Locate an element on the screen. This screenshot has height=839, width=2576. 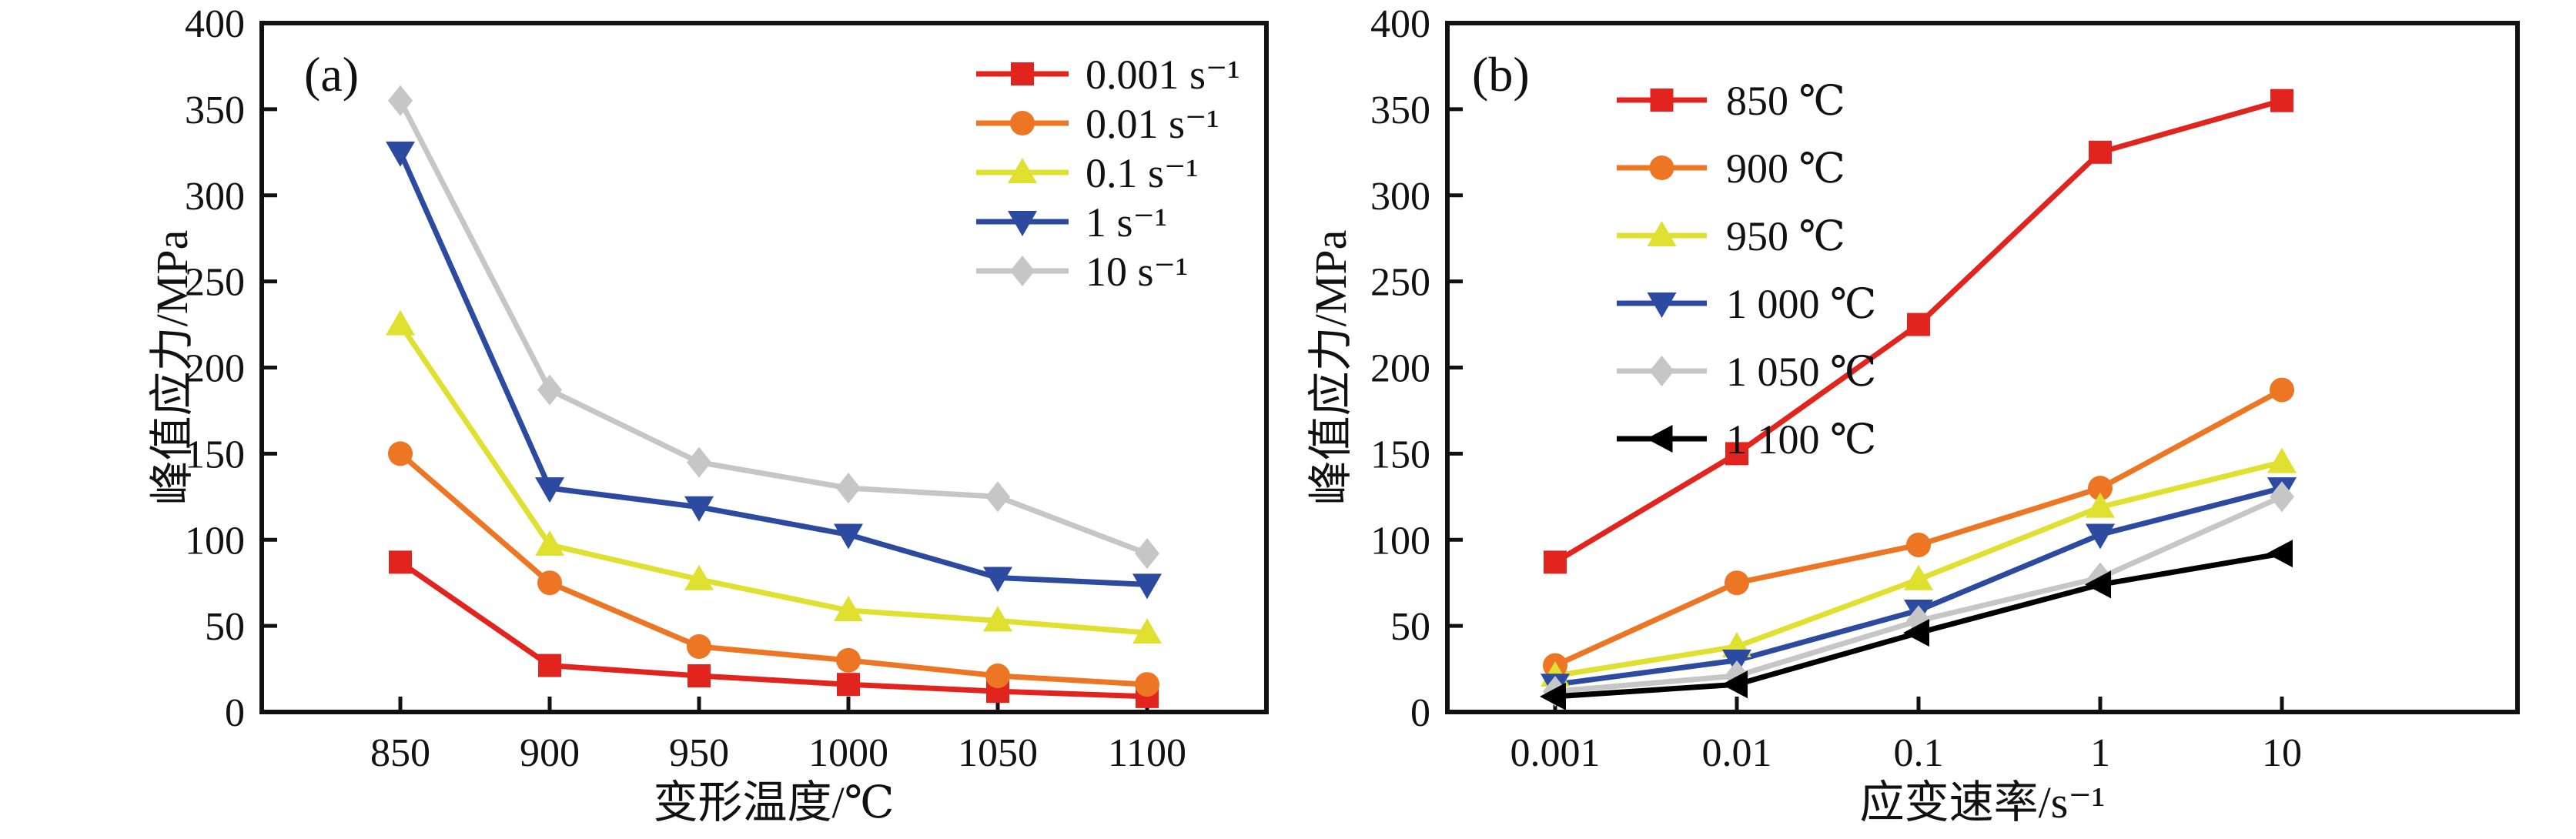
legend-label: 850 ℃ is located at coordinates (1786, 101).